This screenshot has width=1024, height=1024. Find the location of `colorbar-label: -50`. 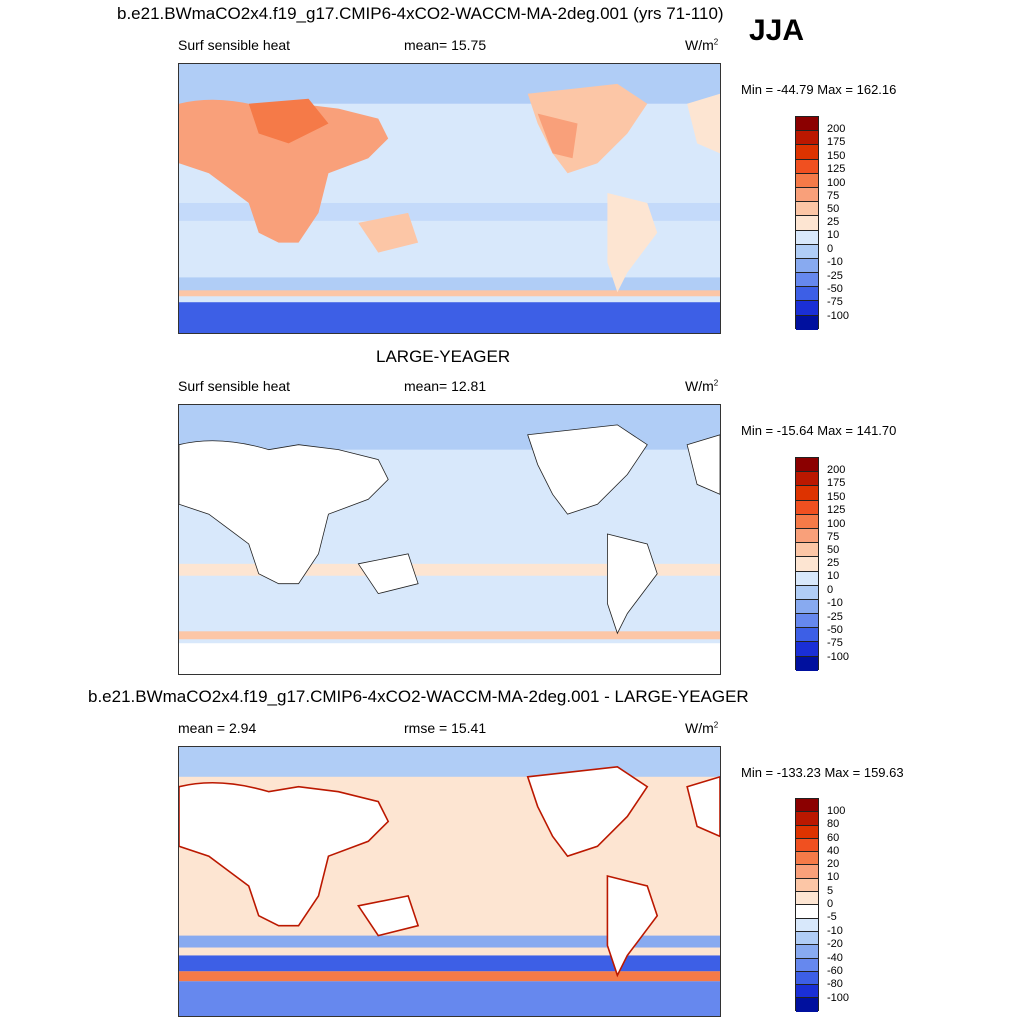

colorbar-label: -50 is located at coordinates (835, 630).